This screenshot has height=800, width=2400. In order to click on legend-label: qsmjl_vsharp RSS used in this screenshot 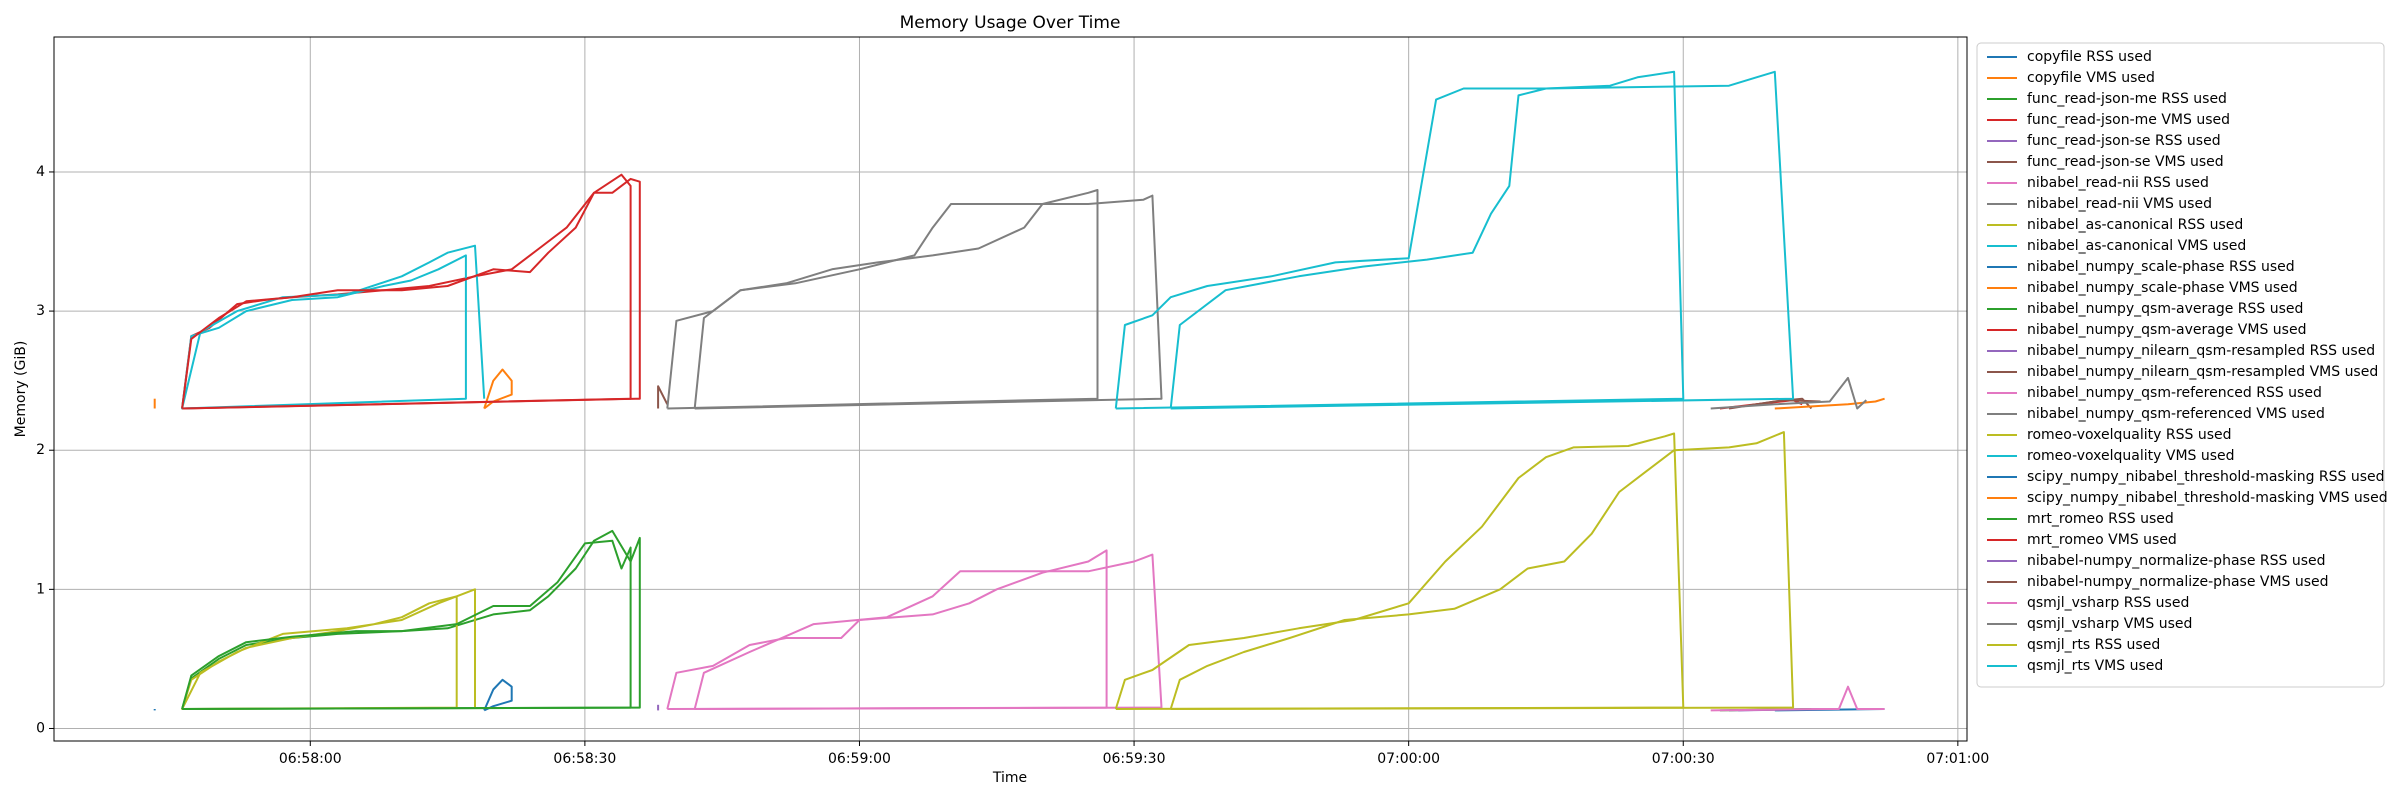, I will do `click(2108, 603)`.